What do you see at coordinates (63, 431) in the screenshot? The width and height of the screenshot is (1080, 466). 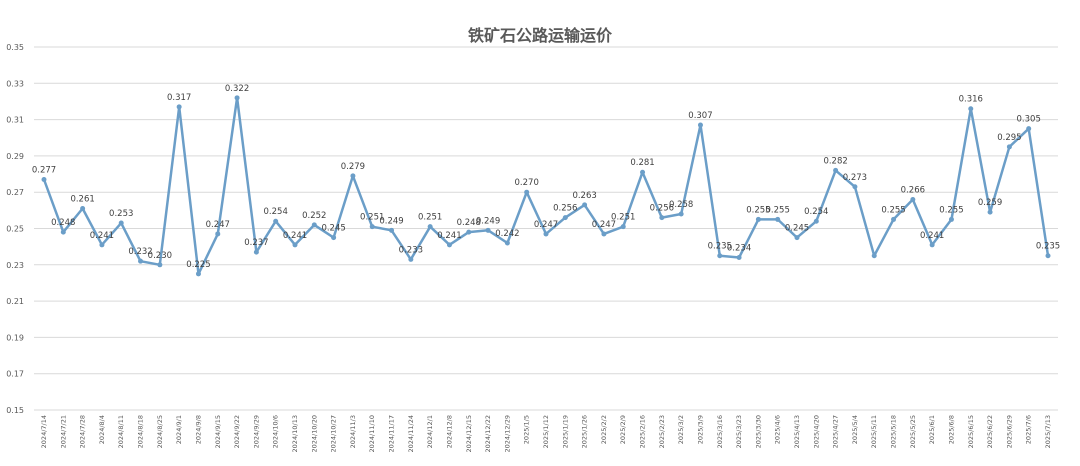 I see `x-tick-label: 2024/7/21` at bounding box center [63, 431].